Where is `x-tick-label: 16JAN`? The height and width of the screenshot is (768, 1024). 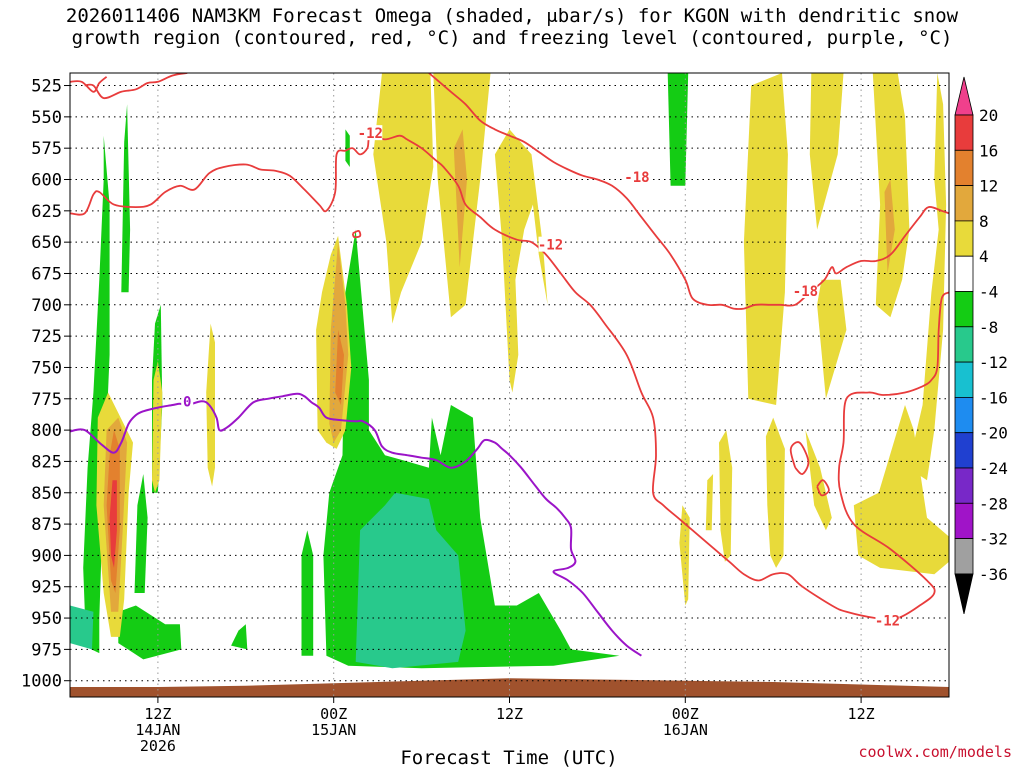
x-tick-label: 16JAN is located at coordinates (685, 730).